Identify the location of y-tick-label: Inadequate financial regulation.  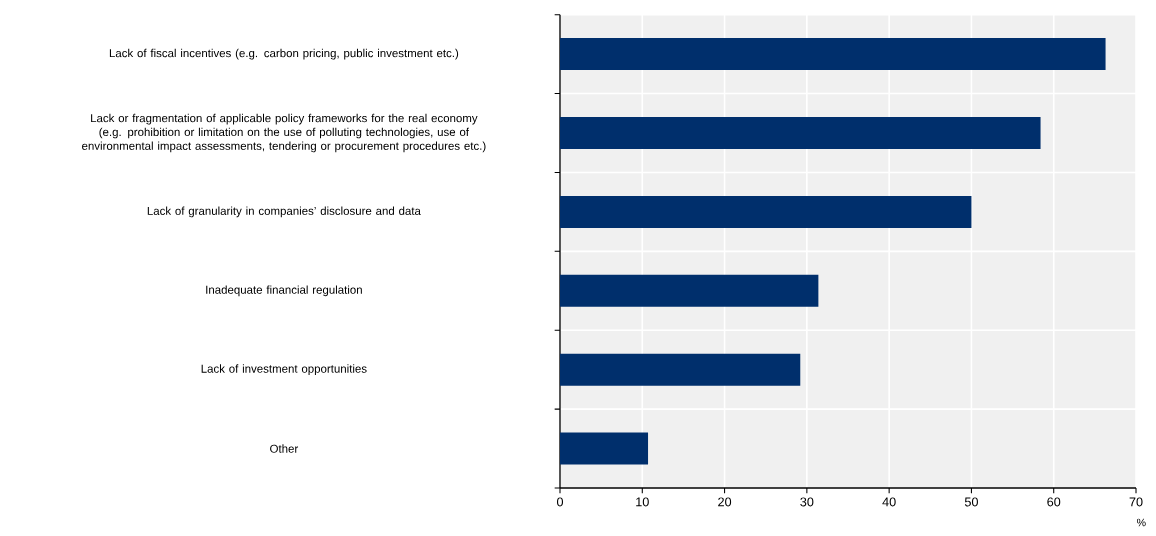
(284, 291).